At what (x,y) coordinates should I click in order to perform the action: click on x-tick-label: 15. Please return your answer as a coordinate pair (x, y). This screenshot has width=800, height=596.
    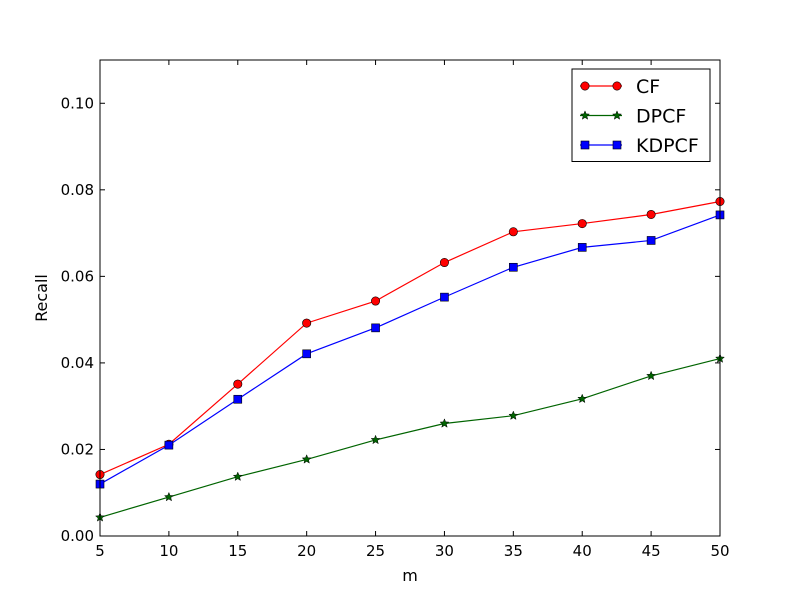
    Looking at the image, I should click on (237, 551).